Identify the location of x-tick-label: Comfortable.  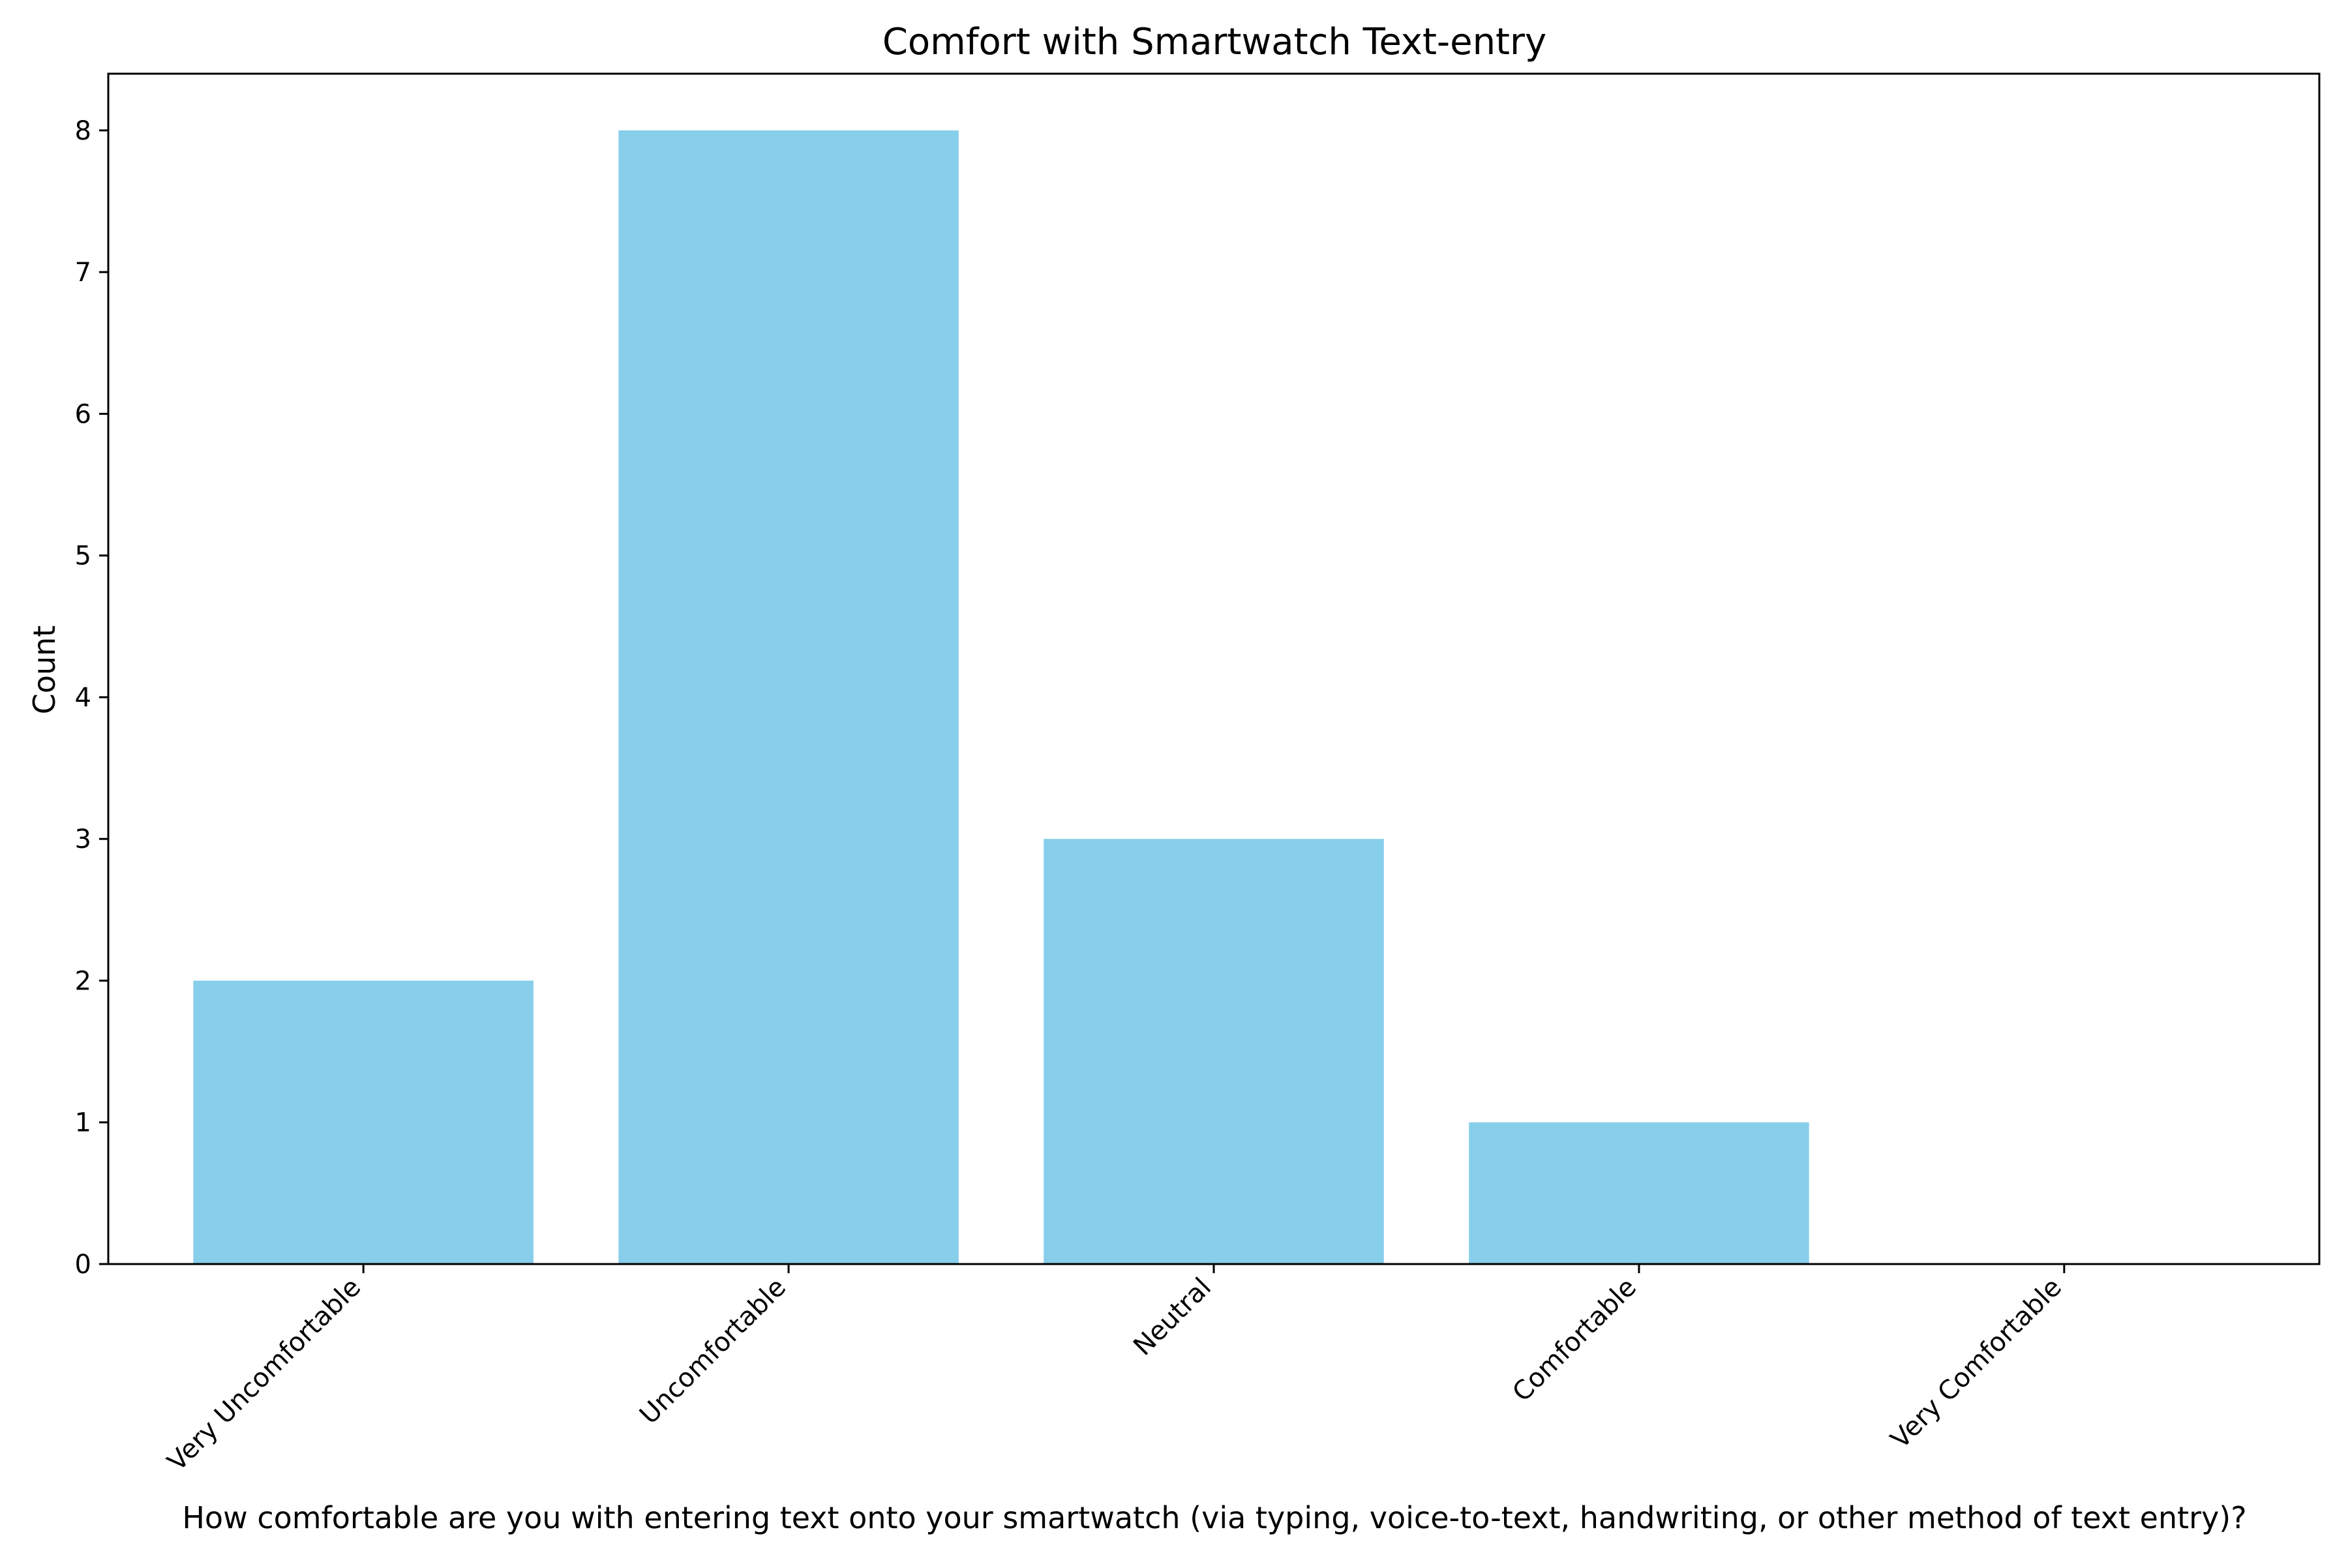
(1575, 1340).